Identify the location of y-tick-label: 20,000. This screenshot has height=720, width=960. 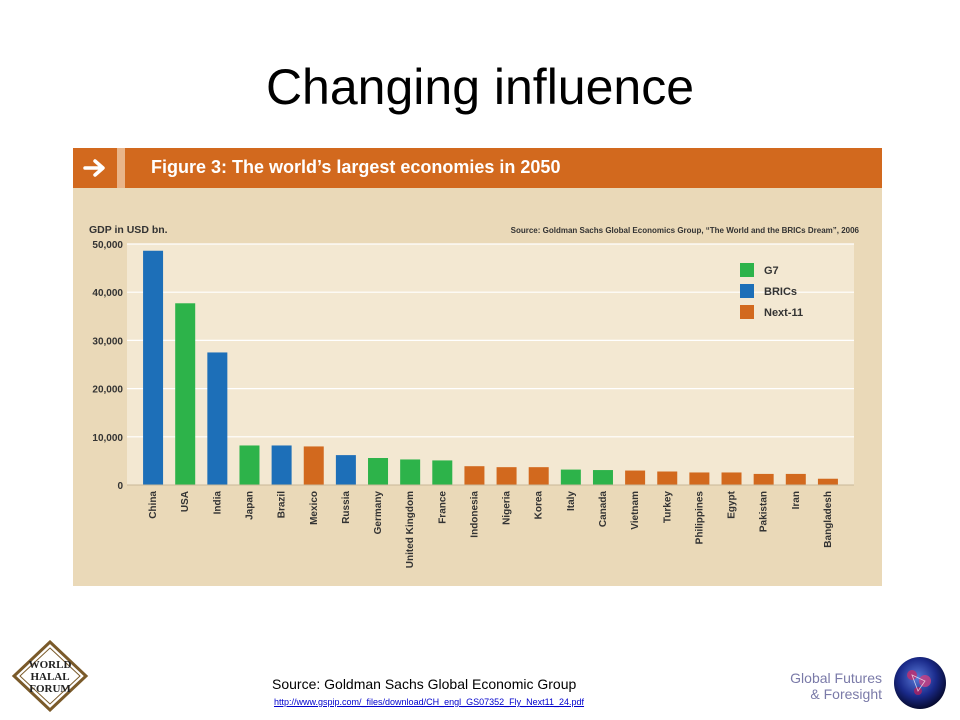
(107, 390).